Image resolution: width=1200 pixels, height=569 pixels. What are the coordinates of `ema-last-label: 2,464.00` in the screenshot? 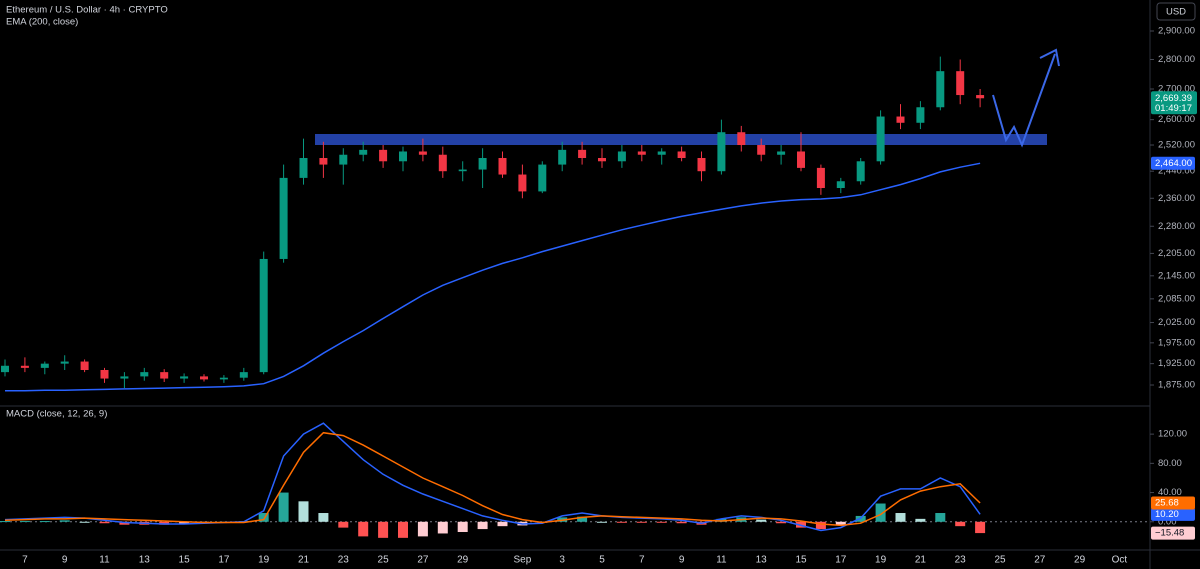 It's located at (1173, 163).